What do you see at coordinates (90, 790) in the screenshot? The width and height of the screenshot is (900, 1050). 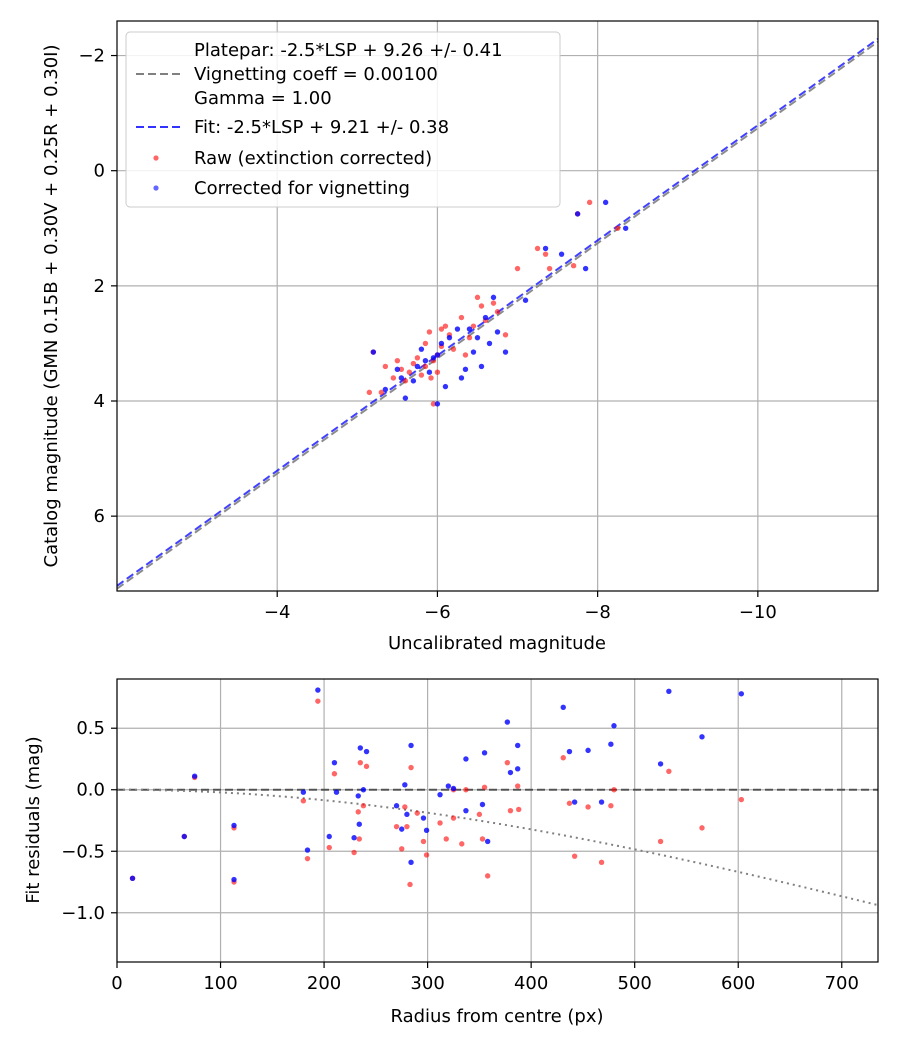 I see `y-tick-label: 0.0` at bounding box center [90, 790].